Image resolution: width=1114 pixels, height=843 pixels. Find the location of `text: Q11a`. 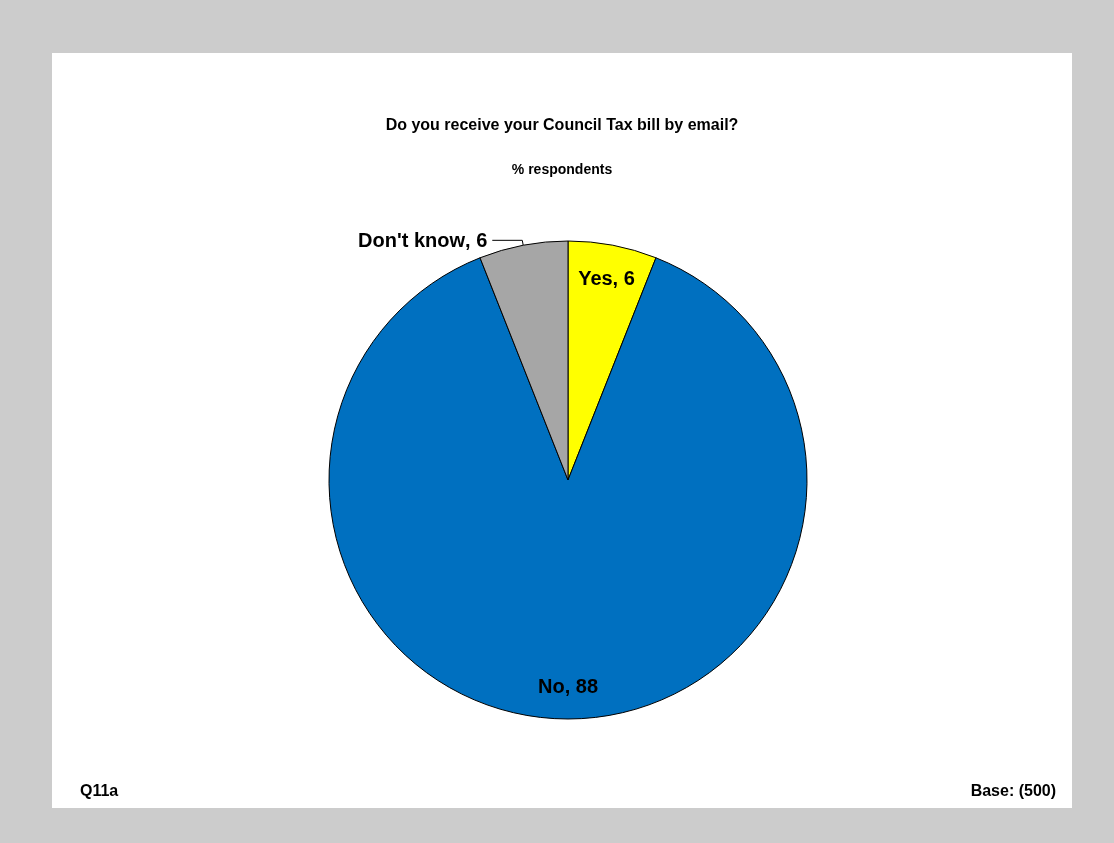

text: Q11a is located at coordinates (99, 790).